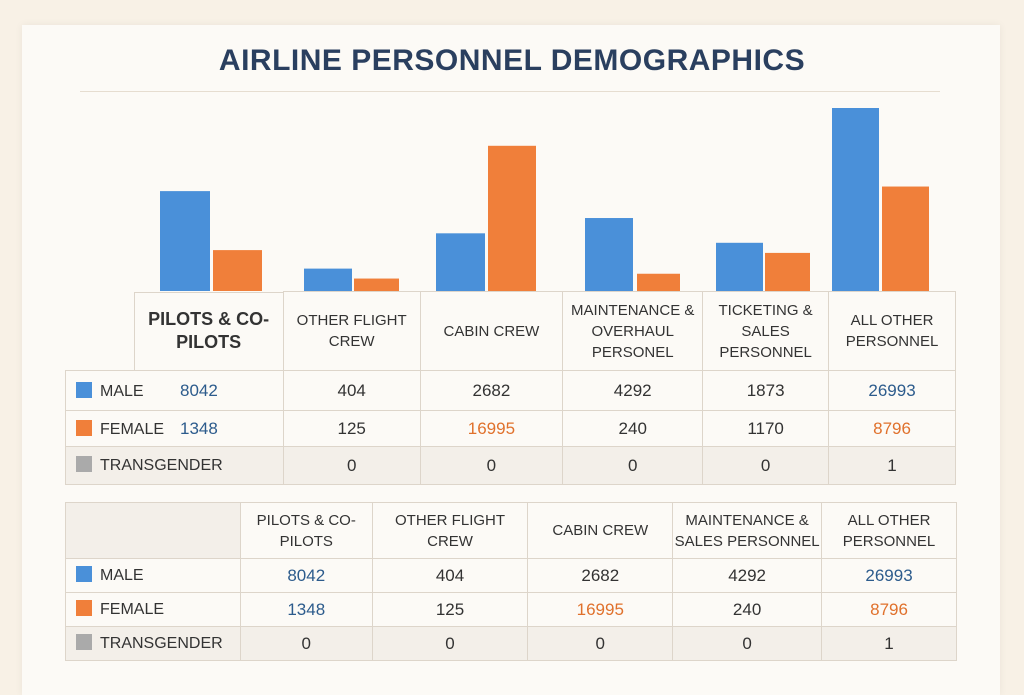 This screenshot has width=1024, height=695. I want to click on row-label: FEMALE 1348, so click(174, 428).